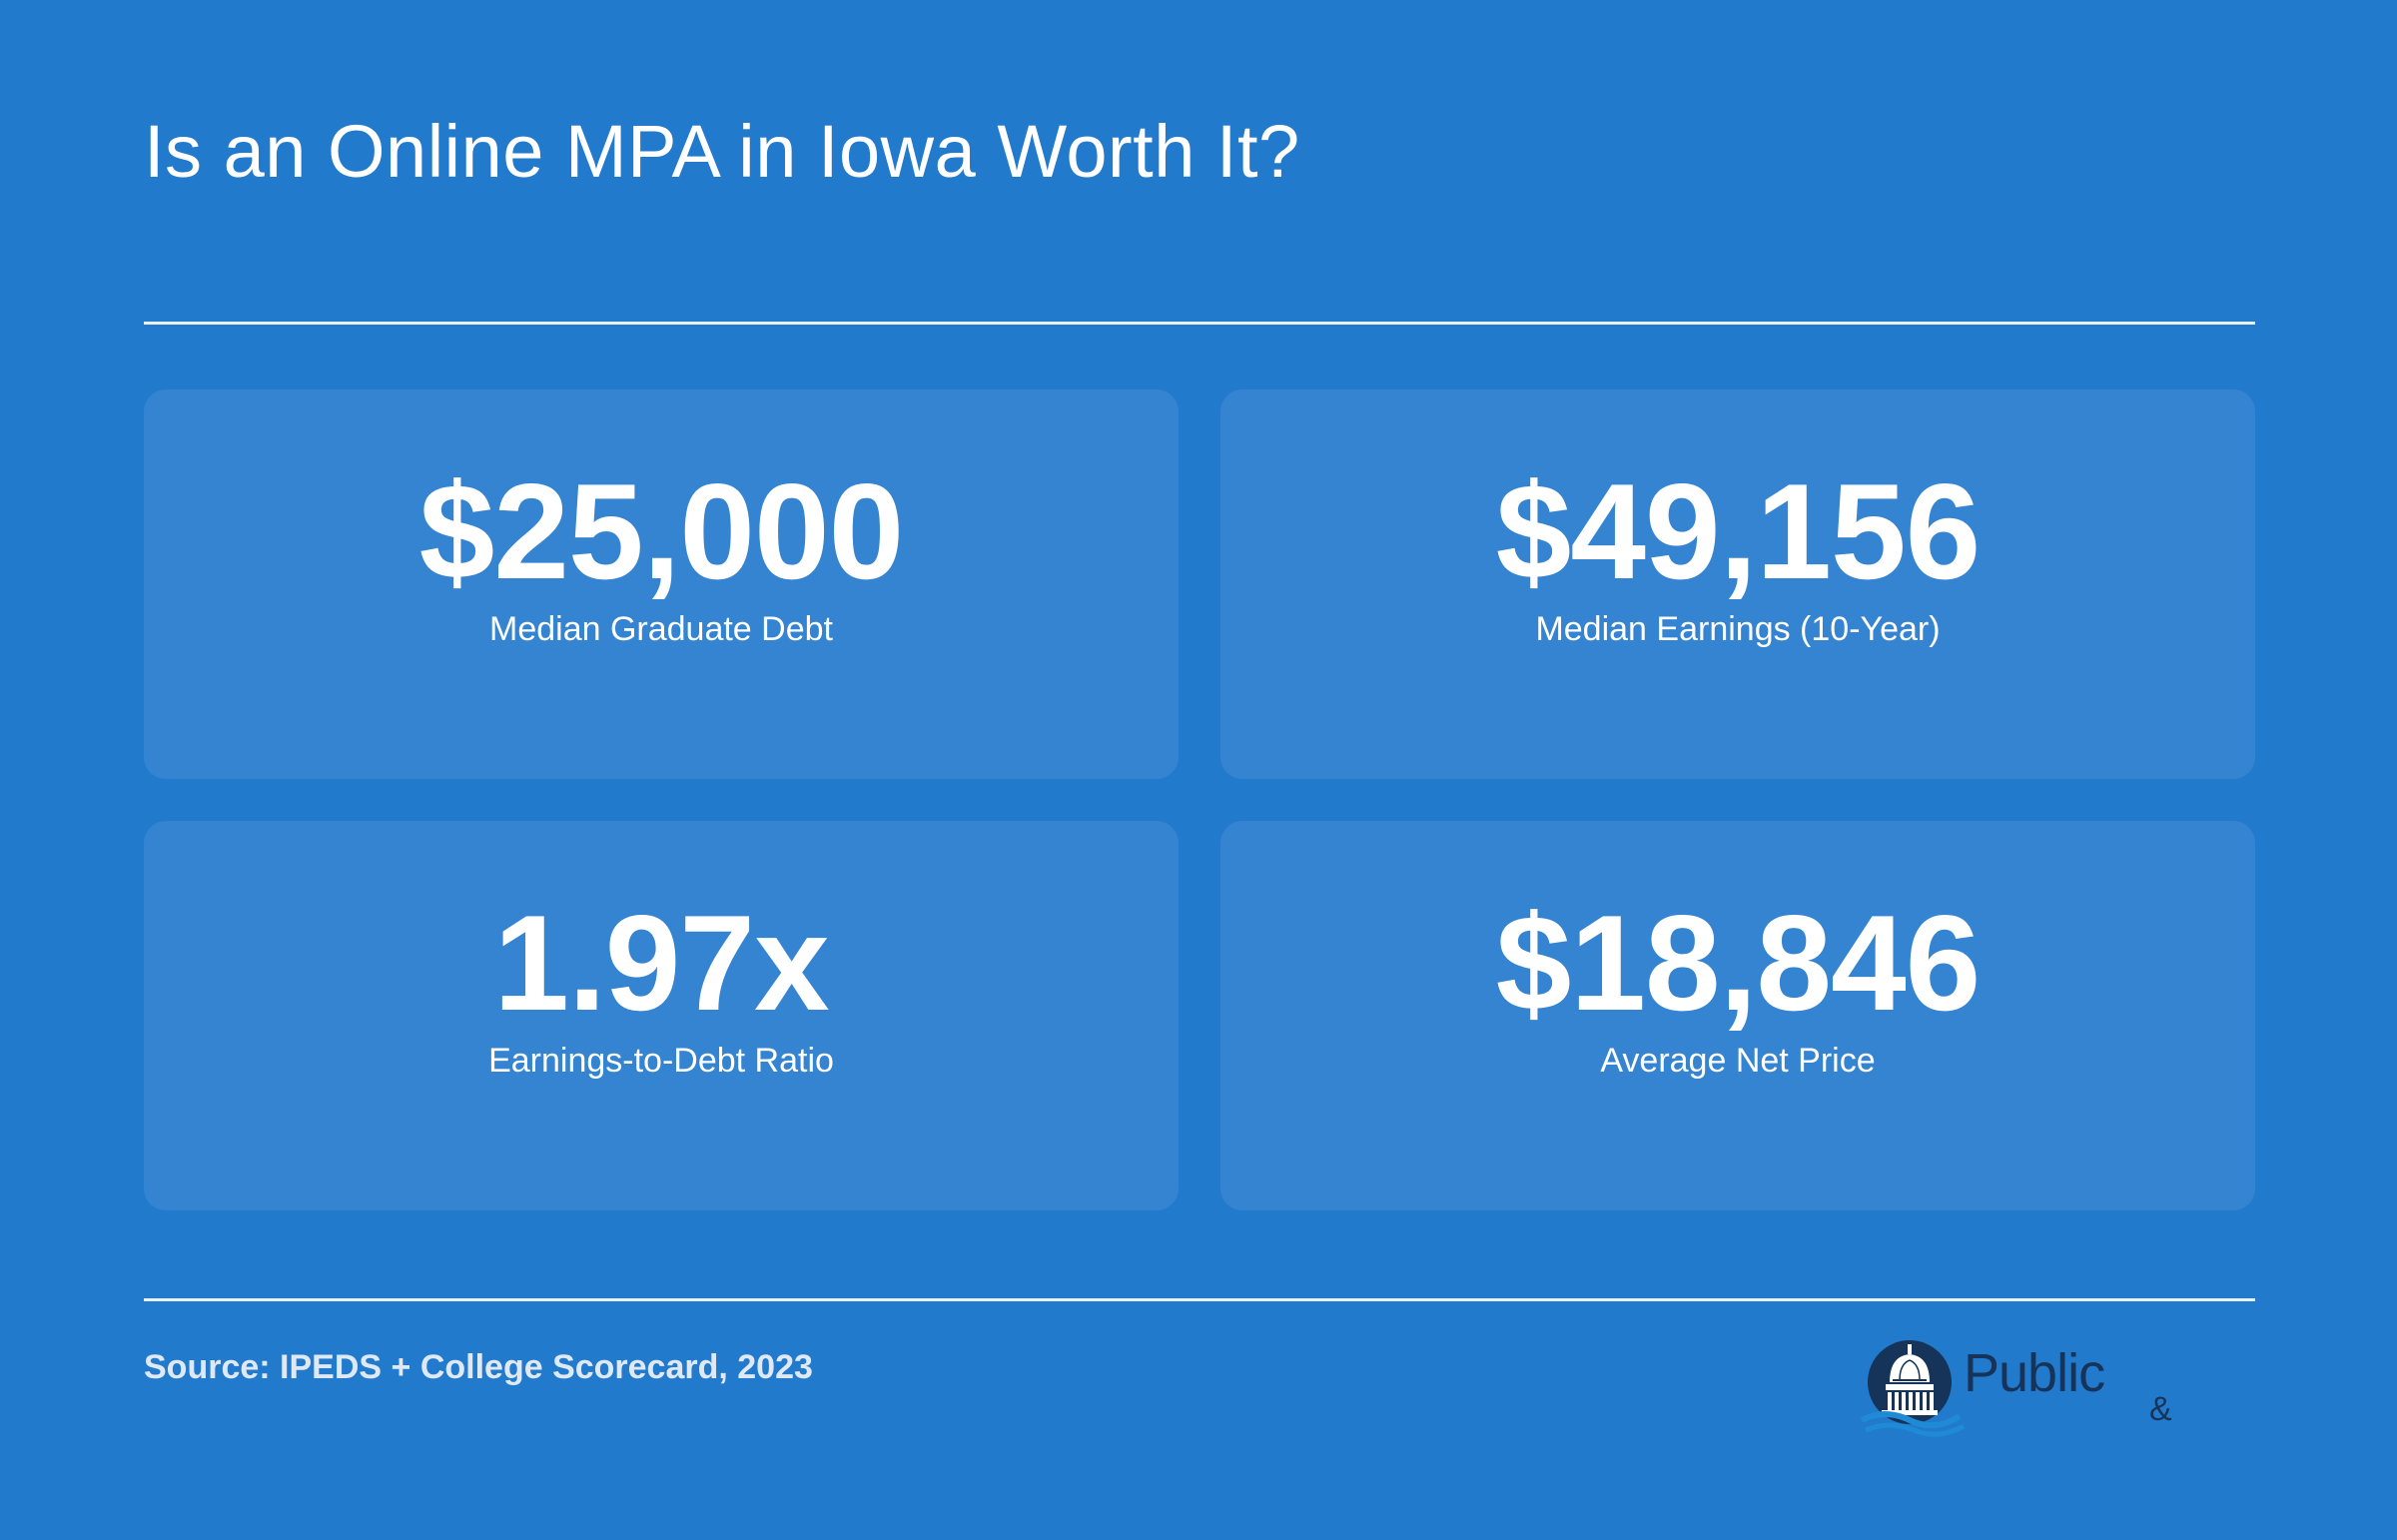 This screenshot has height=1540, width=2397. I want to click on bottom-divider, so click(1199, 1300).